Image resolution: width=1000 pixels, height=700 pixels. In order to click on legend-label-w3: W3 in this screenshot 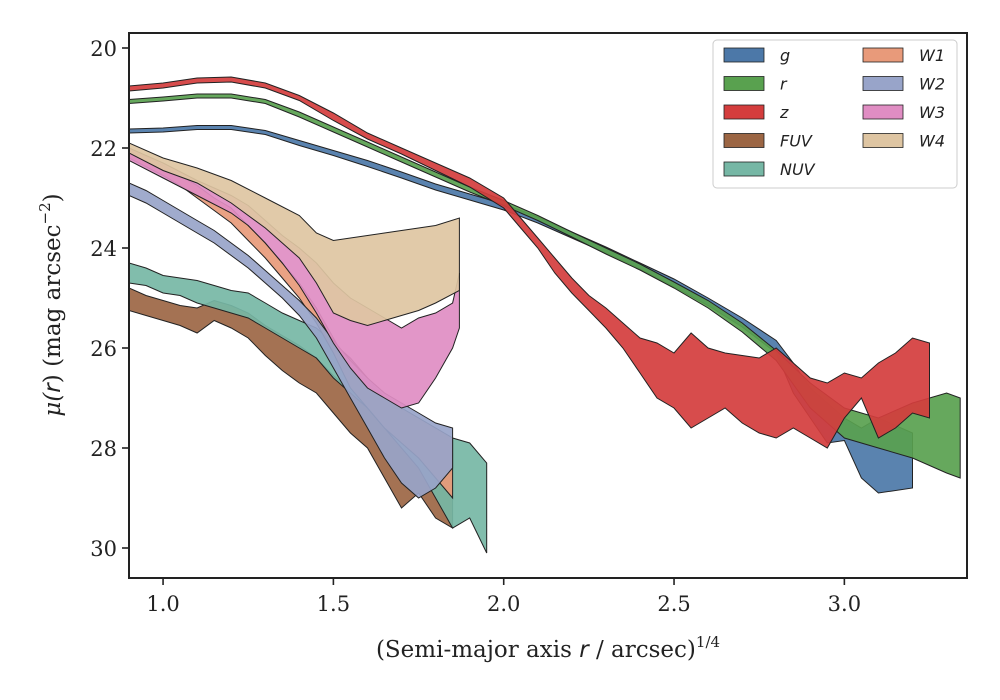, I will do `click(932, 112)`.